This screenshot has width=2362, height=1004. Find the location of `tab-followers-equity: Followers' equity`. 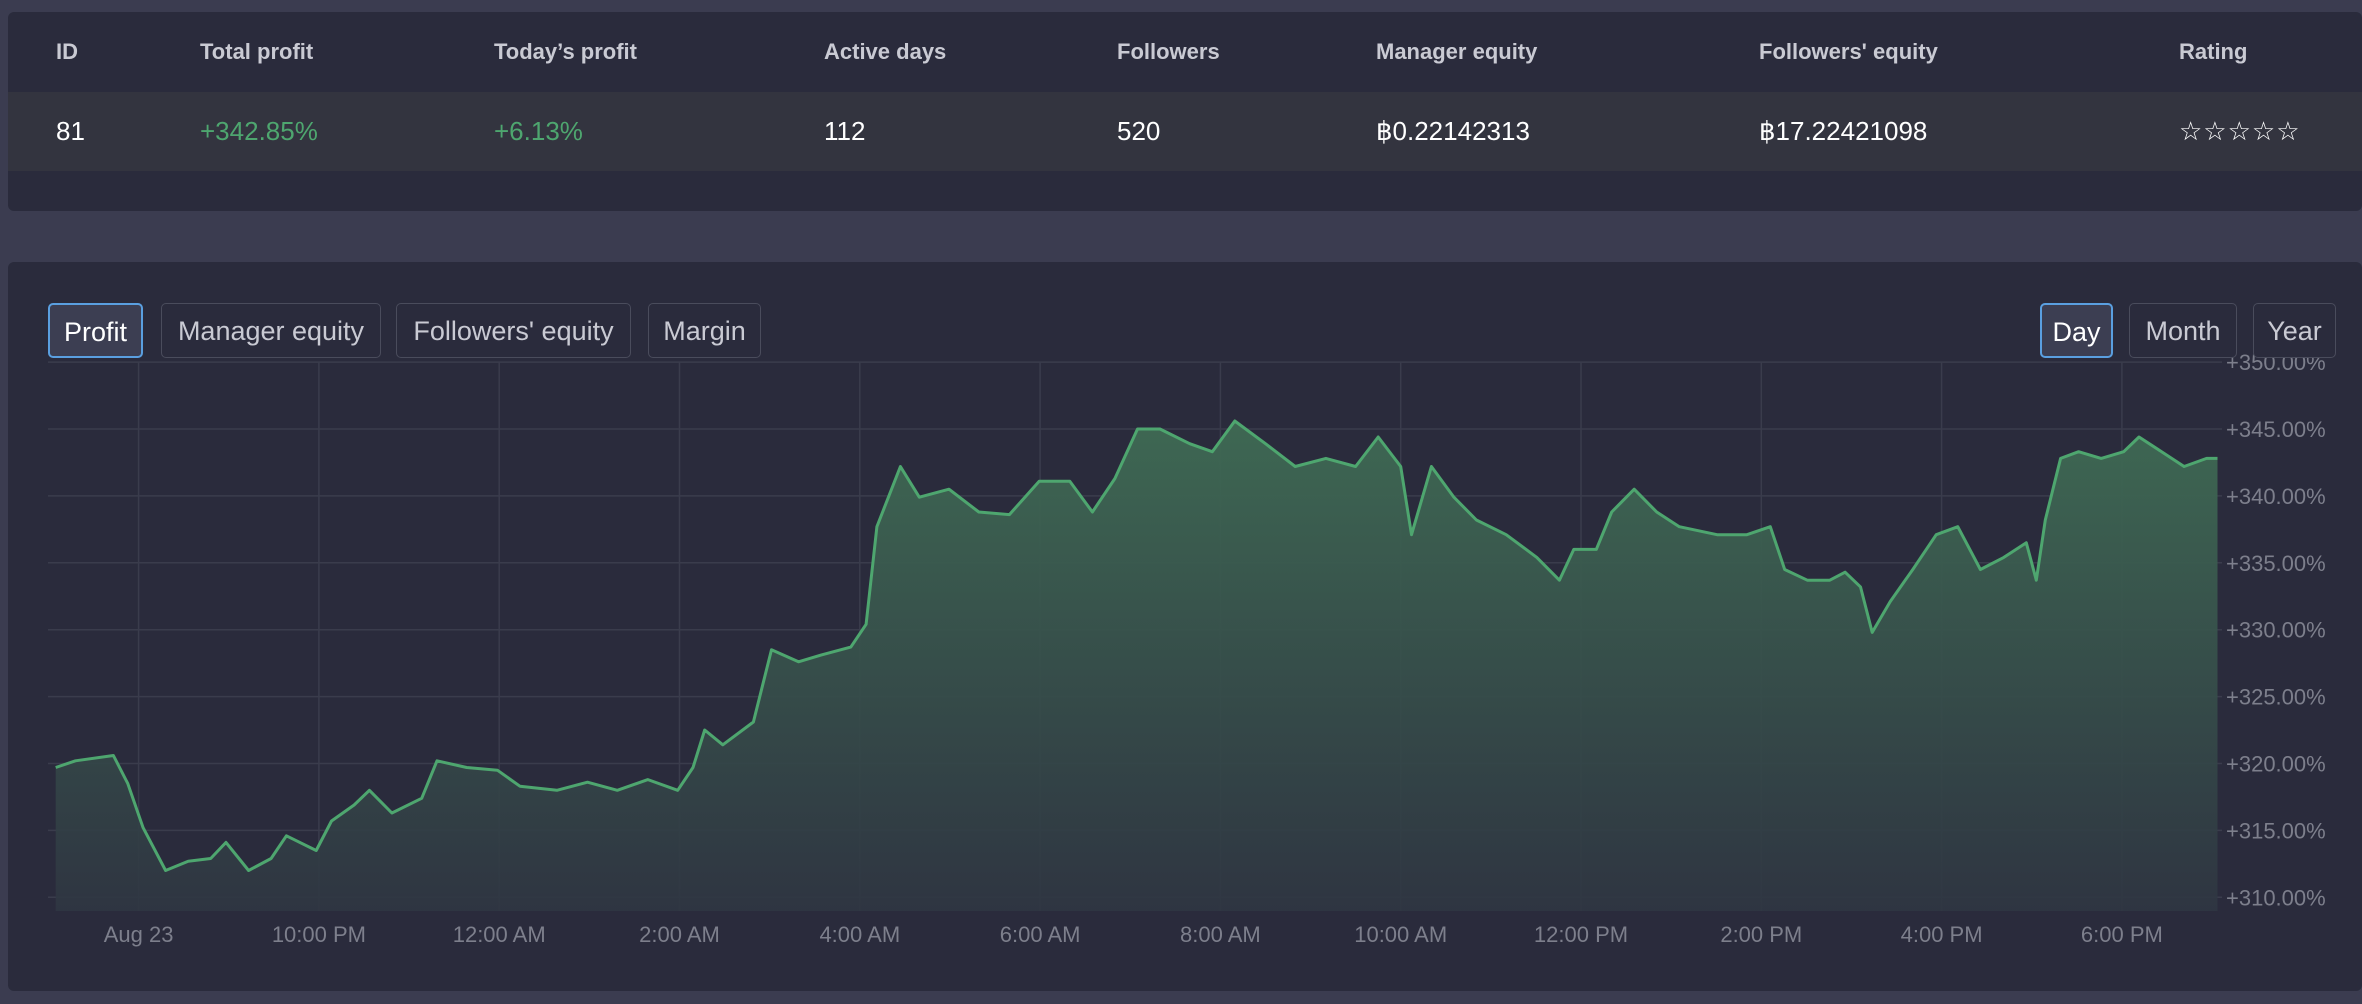

tab-followers-equity: Followers' equity is located at coordinates (513, 330).